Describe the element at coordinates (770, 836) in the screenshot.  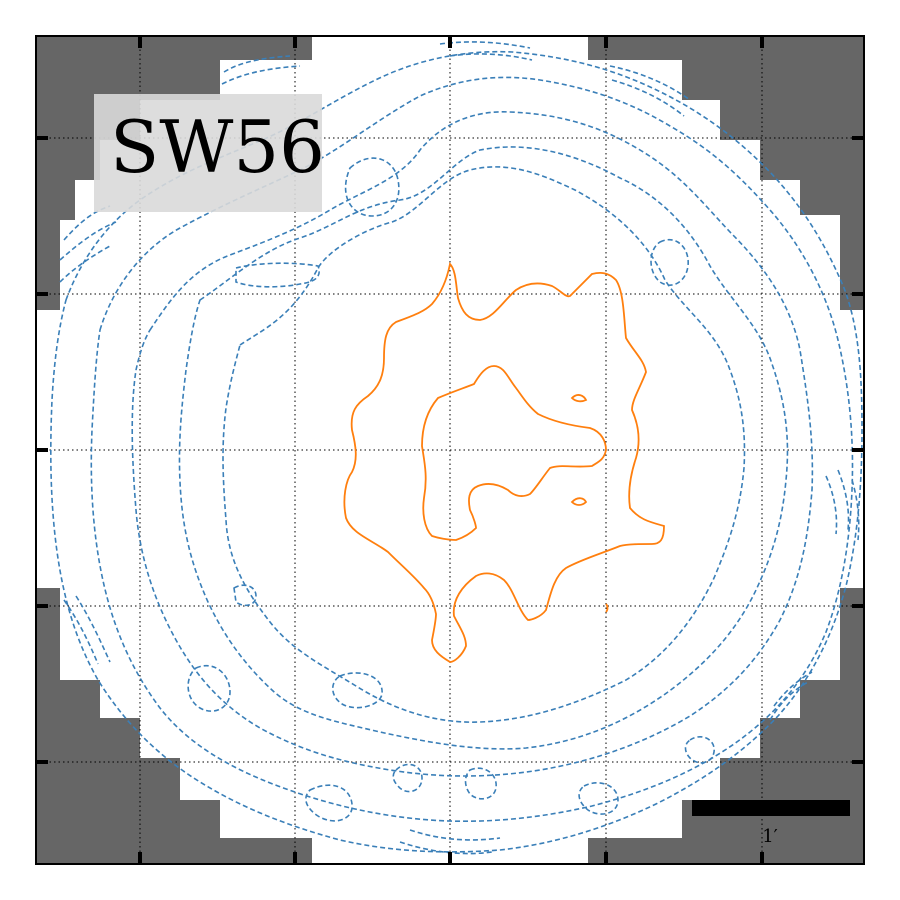
I see `scale-bar-label: 1′` at that location.